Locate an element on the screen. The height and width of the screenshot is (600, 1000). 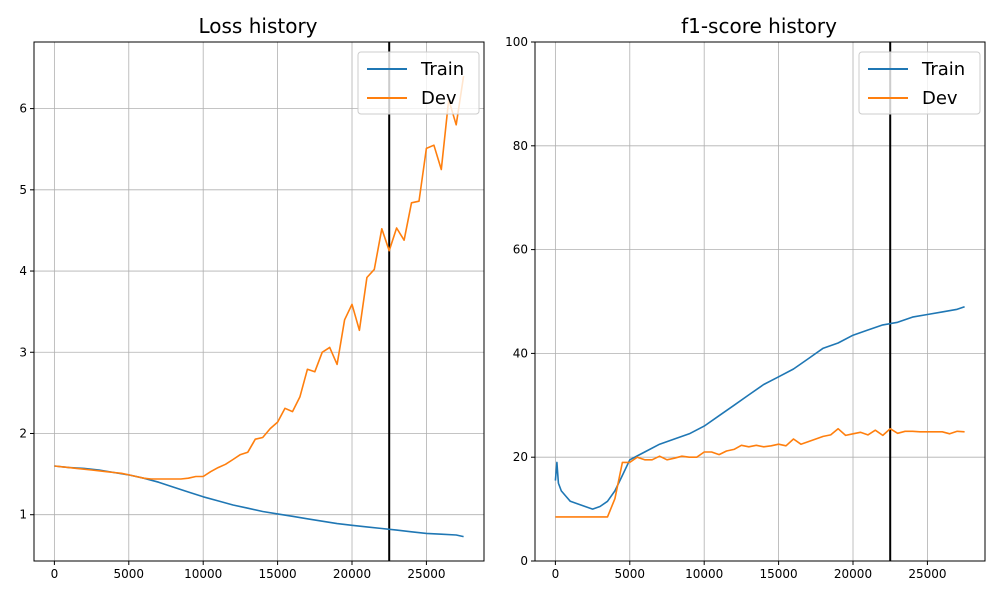
f1-xtick-label-15000: 15000 is located at coordinates (779, 574).